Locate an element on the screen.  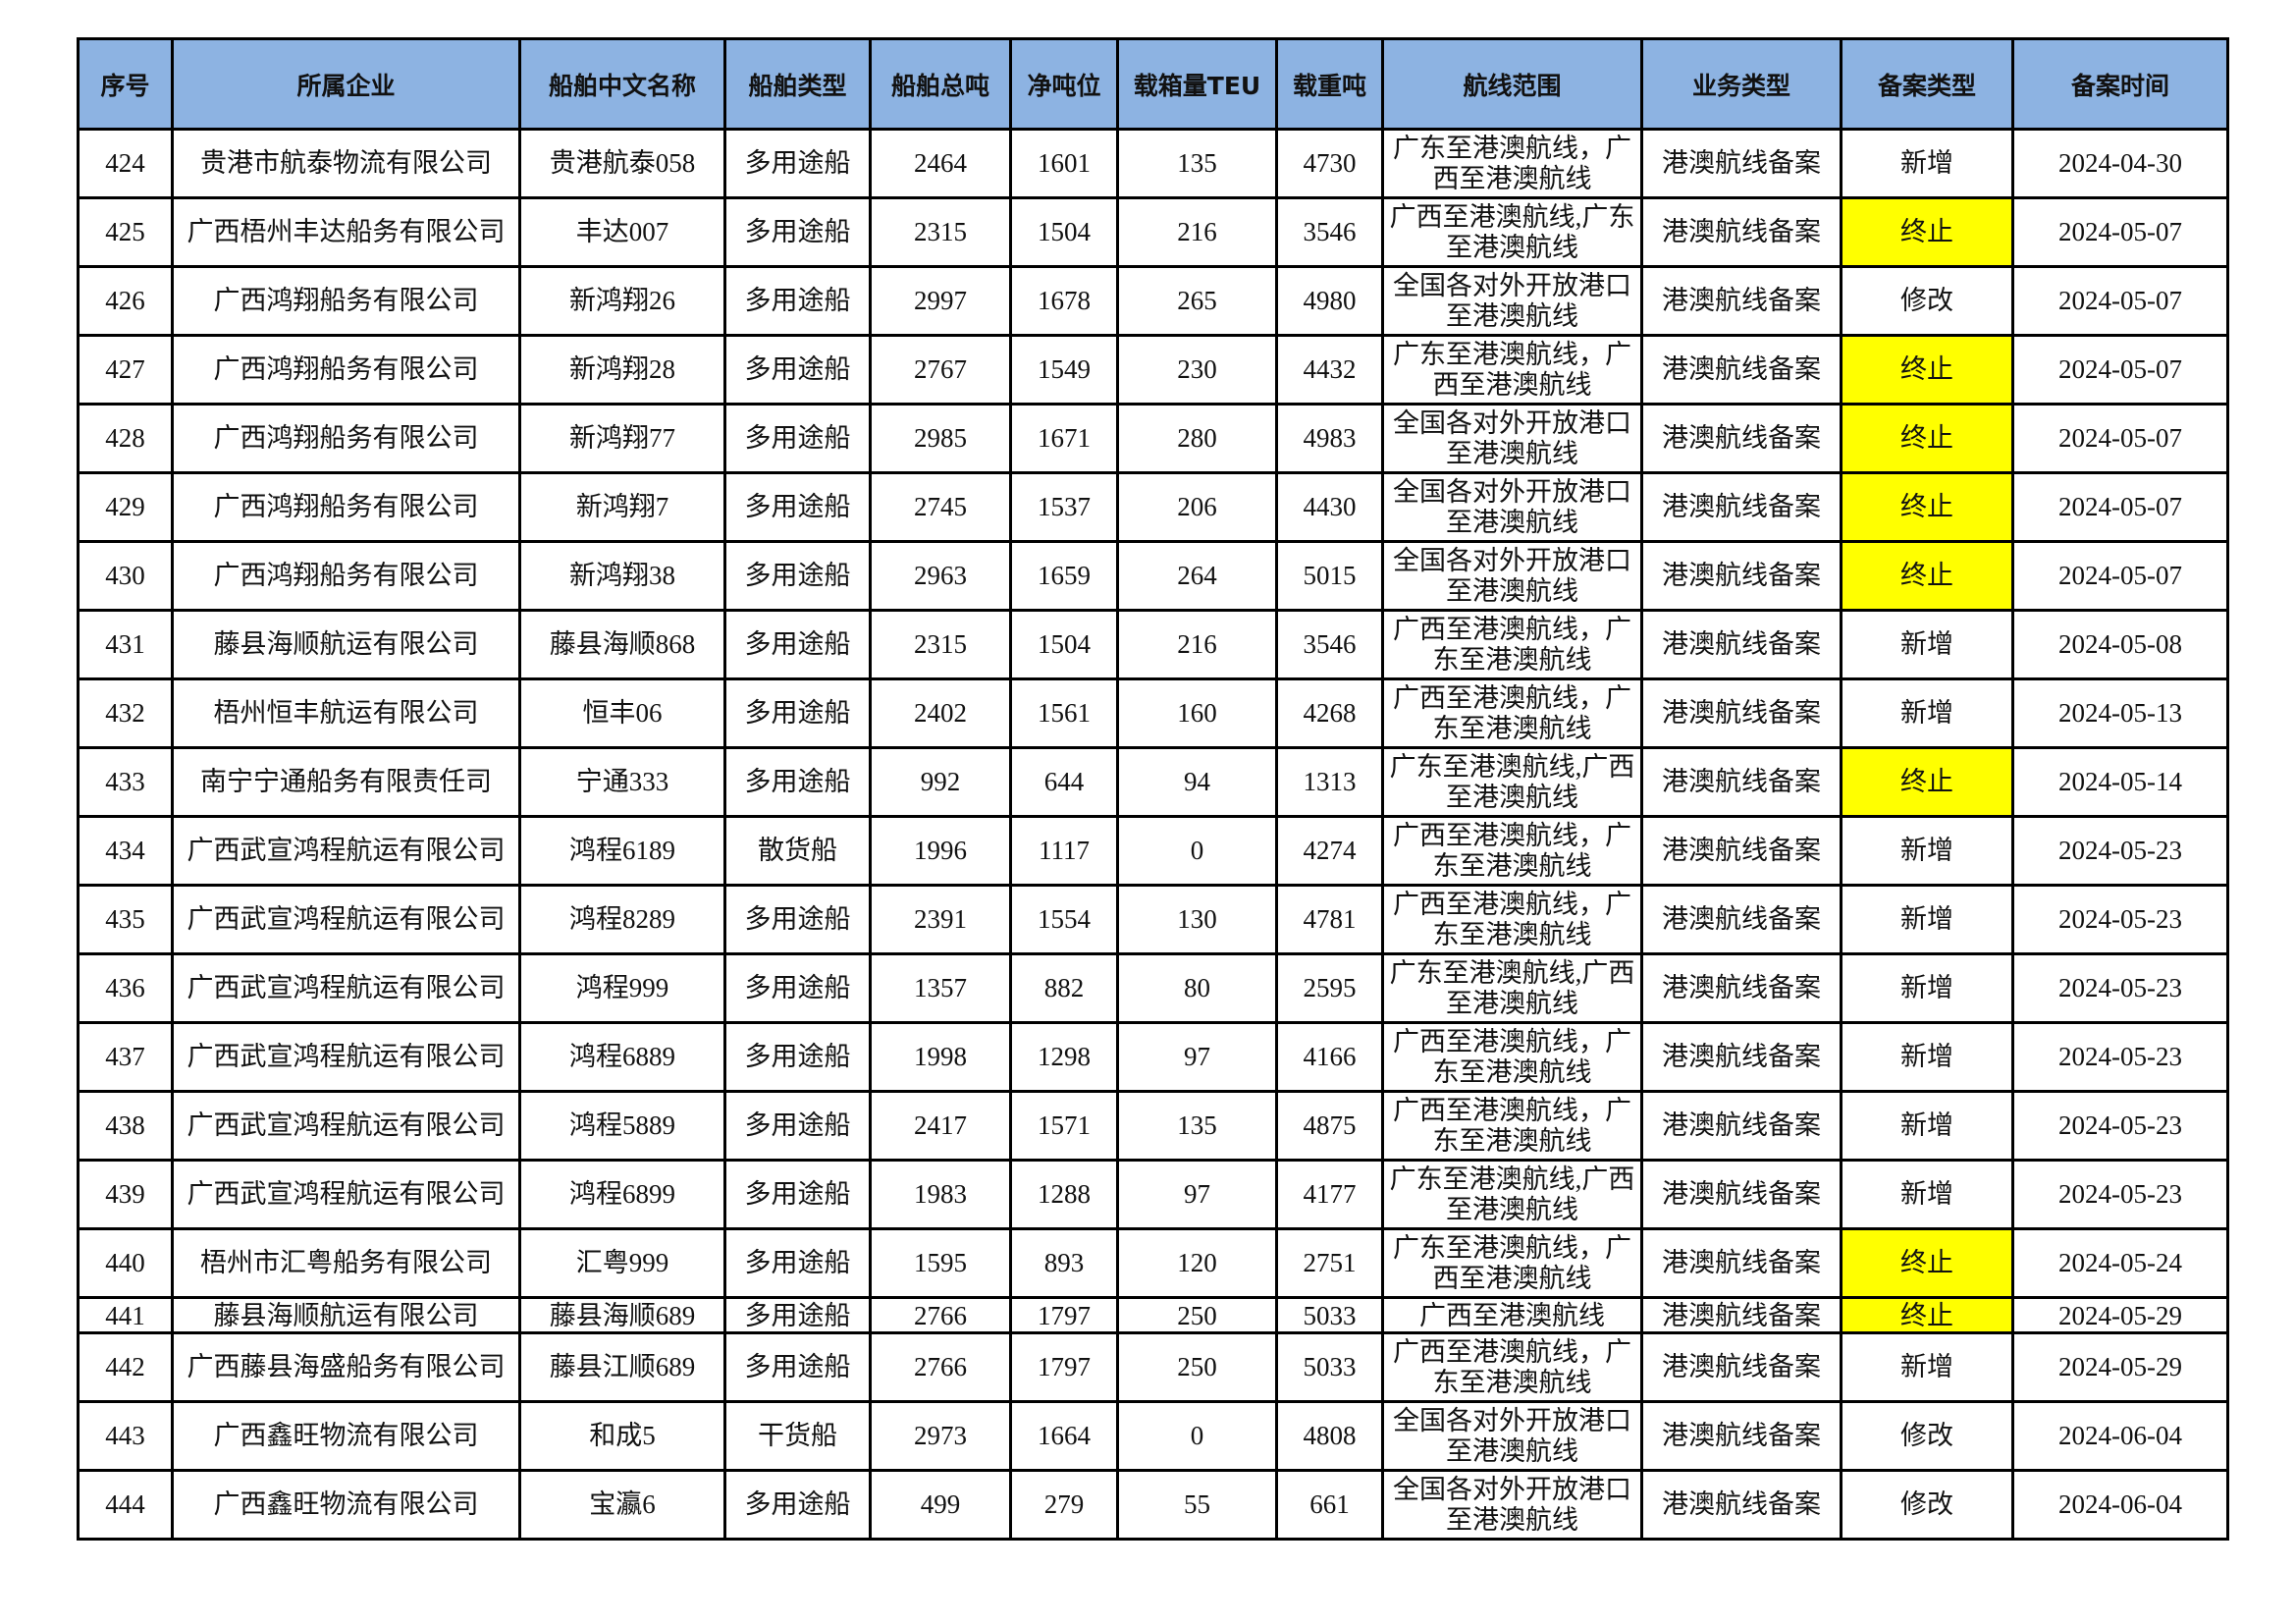
cell-text: 425 is located at coordinates (125, 231).